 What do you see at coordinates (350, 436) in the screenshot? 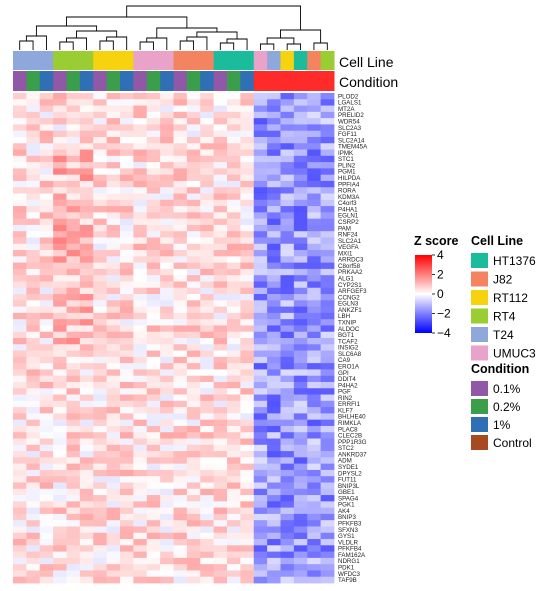
I see `gene-label: CLEC2B` at bounding box center [350, 436].